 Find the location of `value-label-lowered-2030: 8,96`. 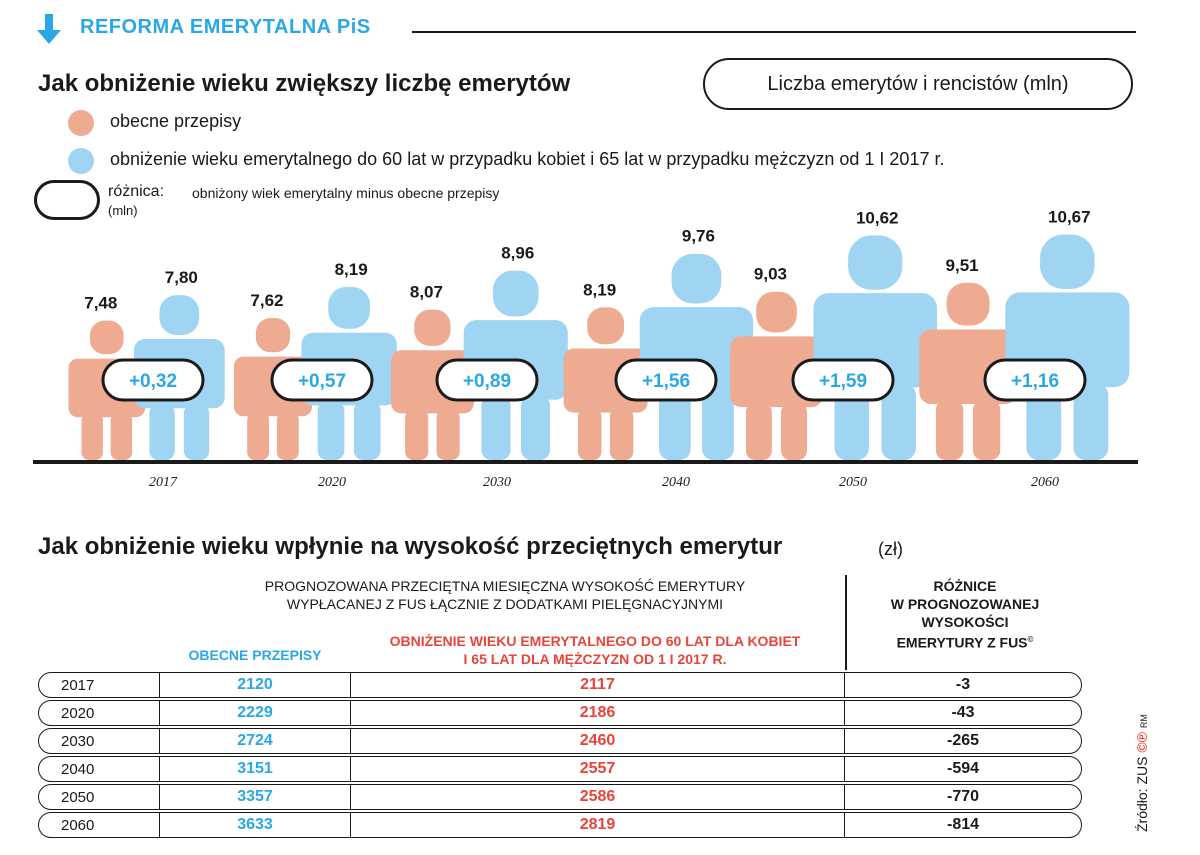

value-label-lowered-2030: 8,96 is located at coordinates (517, 253).